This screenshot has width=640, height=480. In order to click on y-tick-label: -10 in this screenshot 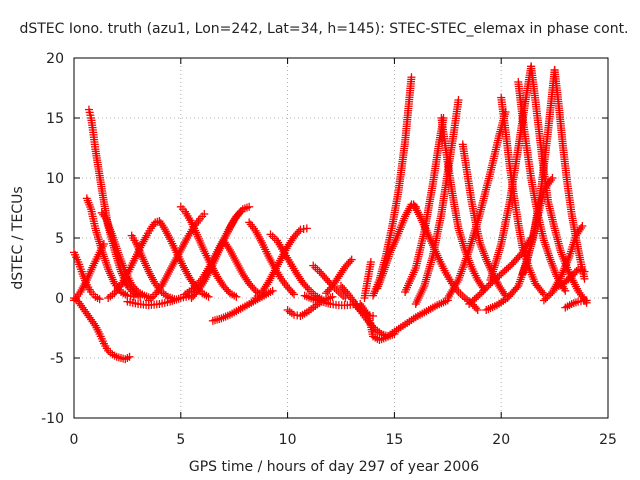, I will do `click(52, 419)`.